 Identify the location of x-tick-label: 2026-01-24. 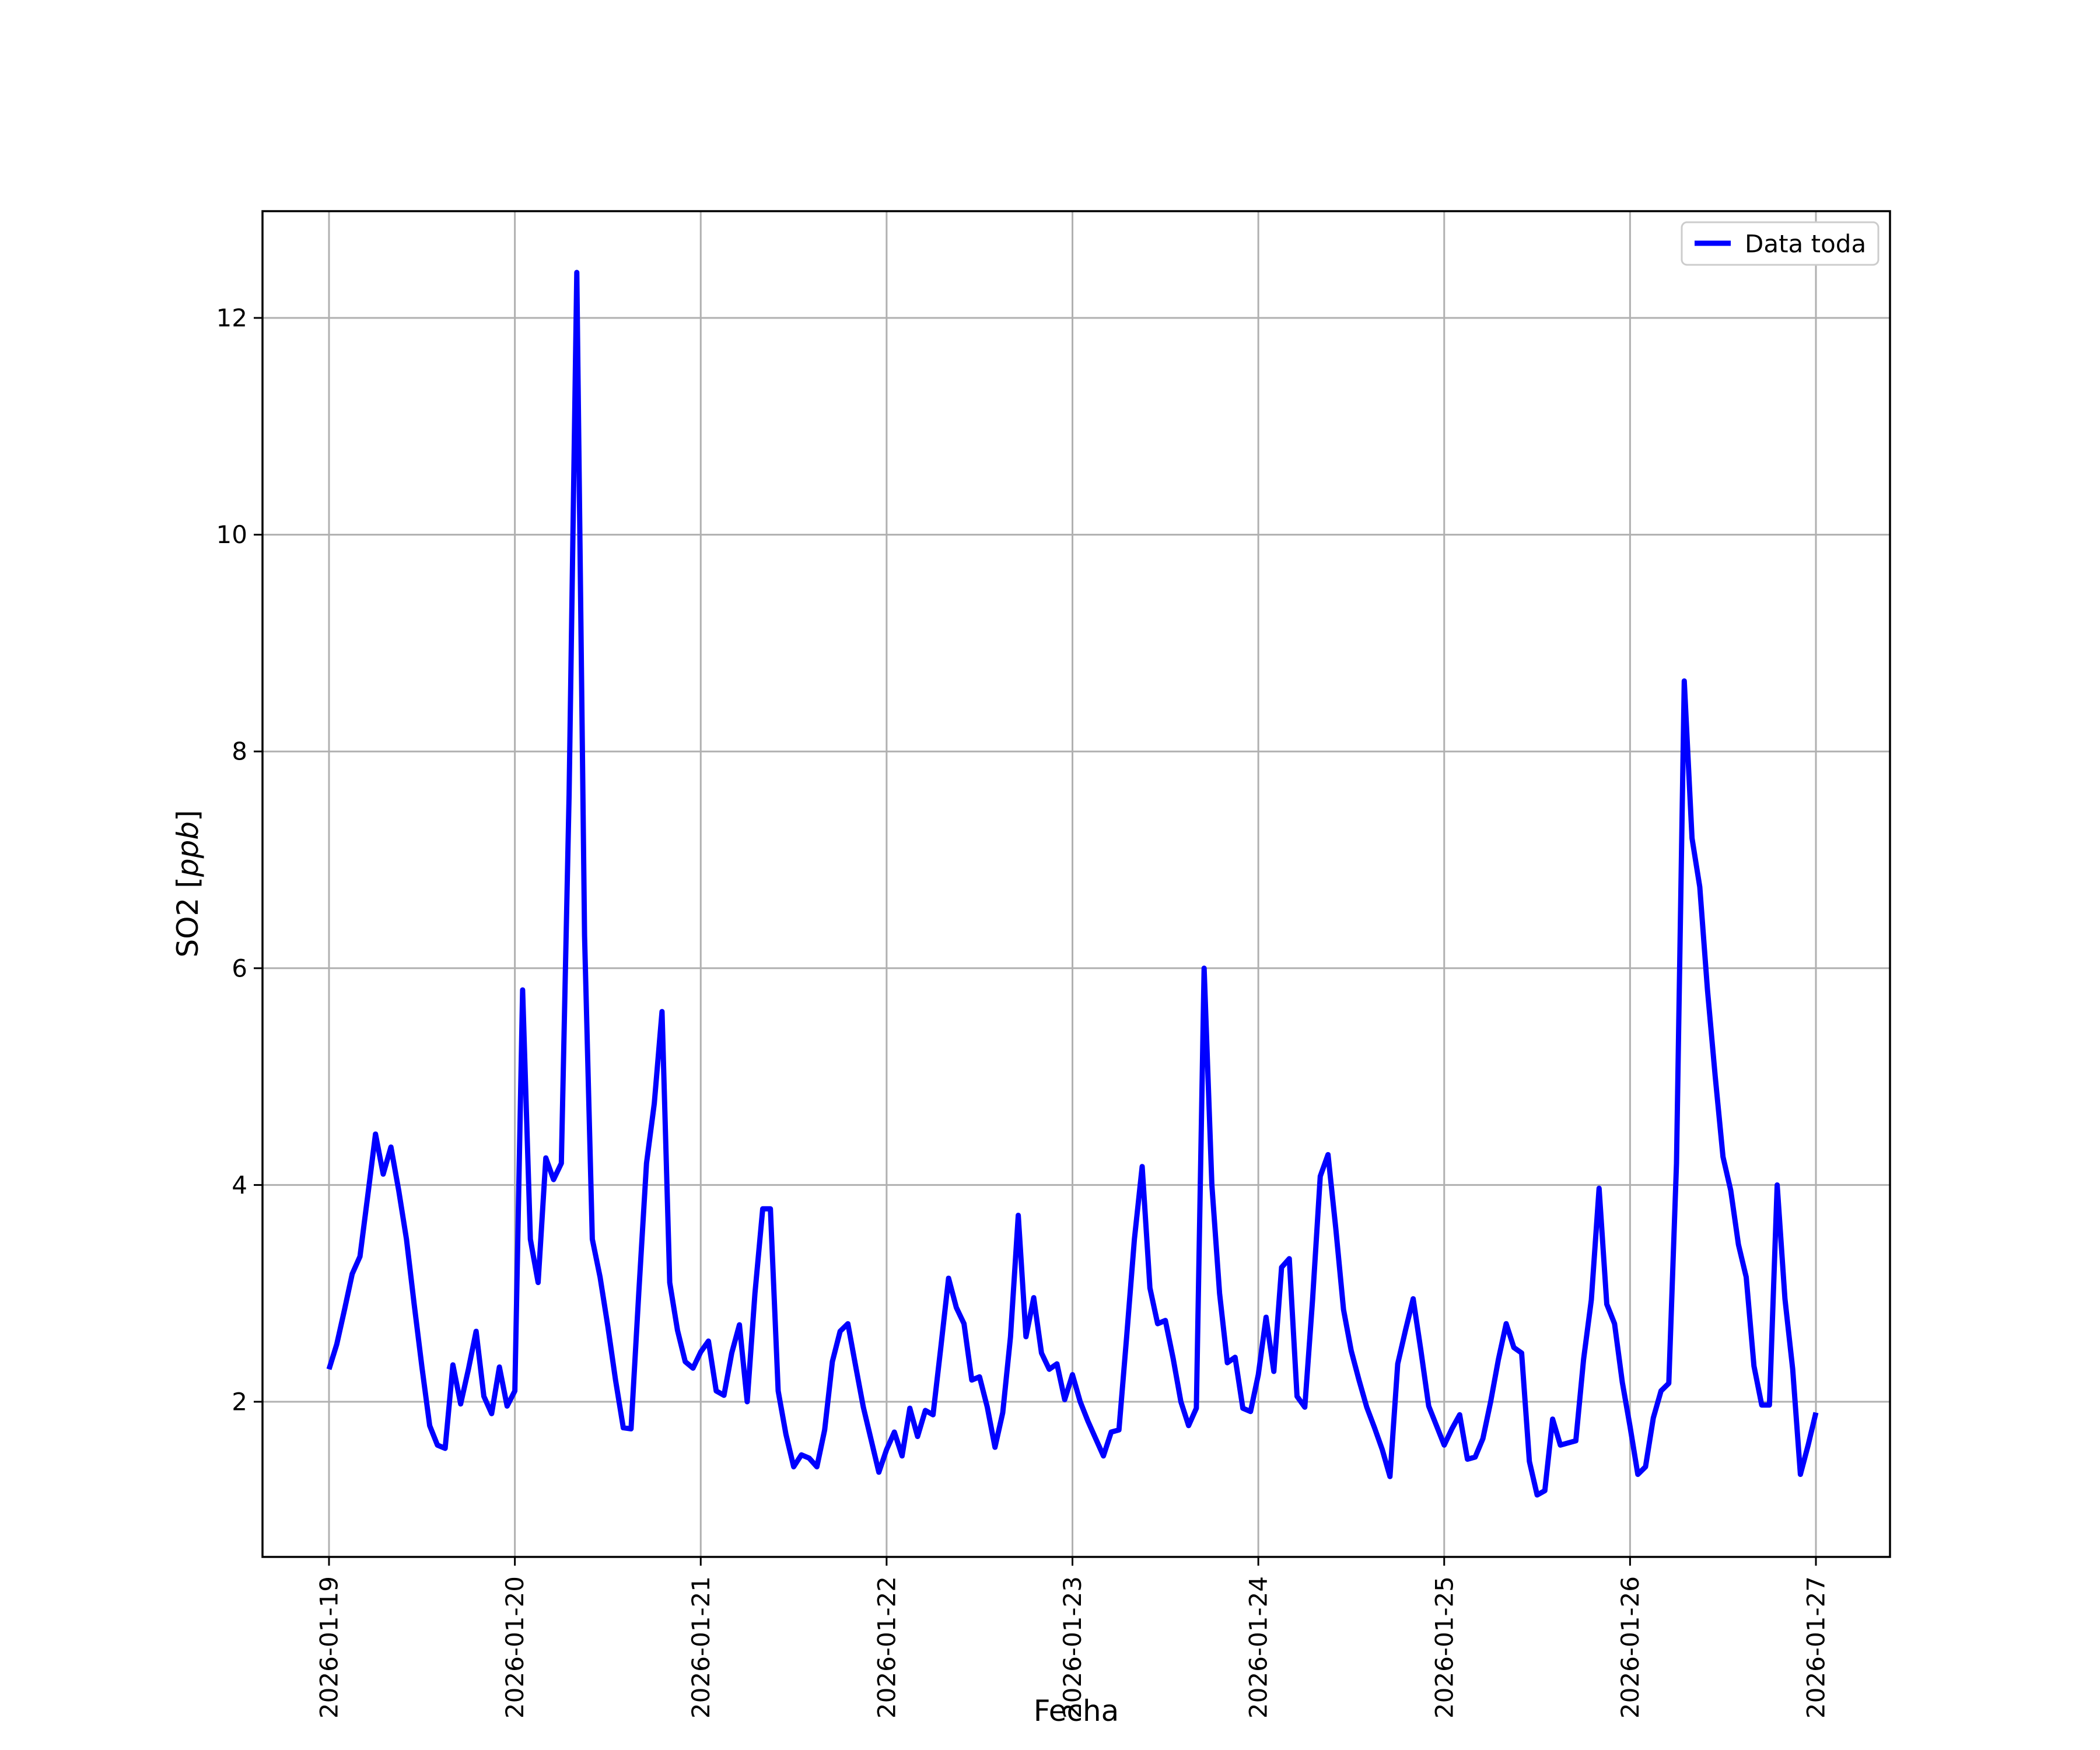
(1258, 1647).